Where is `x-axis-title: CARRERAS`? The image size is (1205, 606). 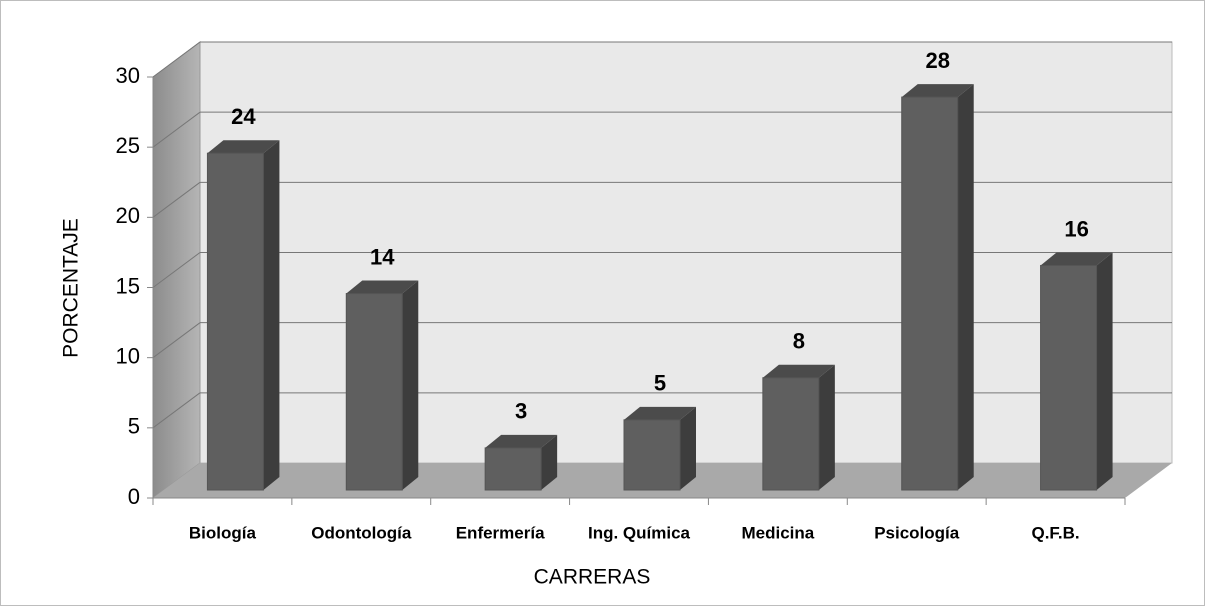
x-axis-title: CARRERAS is located at coordinates (592, 577).